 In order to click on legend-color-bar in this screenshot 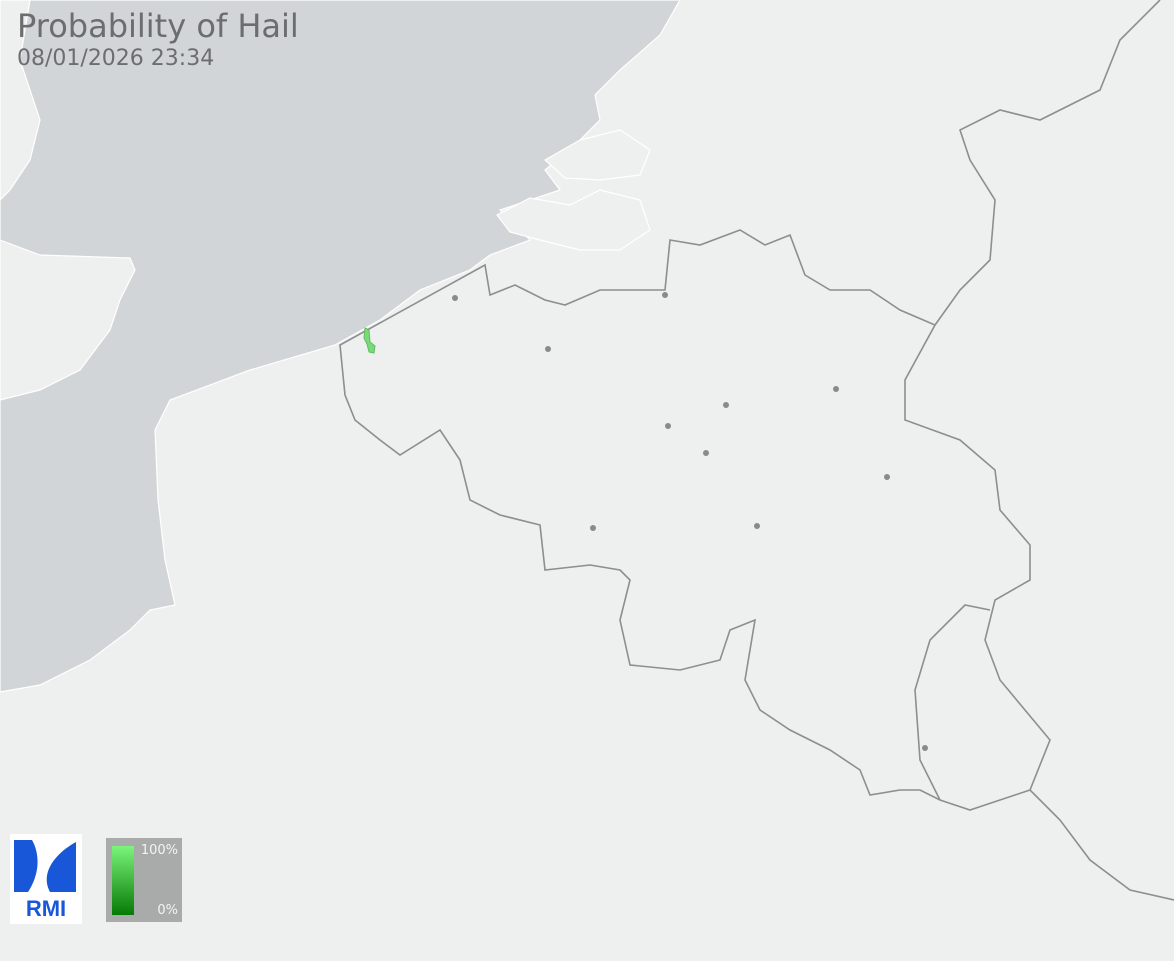, I will do `click(123, 880)`.